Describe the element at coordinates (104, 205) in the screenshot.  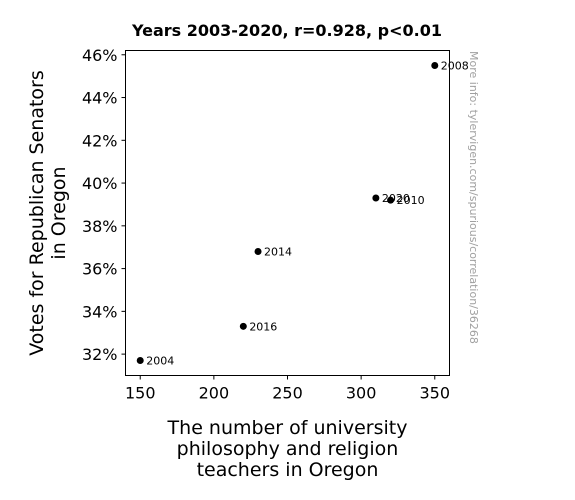
I see `y-axis: 32% 34% 36% 38% 40% 42% 44% 46%` at that location.